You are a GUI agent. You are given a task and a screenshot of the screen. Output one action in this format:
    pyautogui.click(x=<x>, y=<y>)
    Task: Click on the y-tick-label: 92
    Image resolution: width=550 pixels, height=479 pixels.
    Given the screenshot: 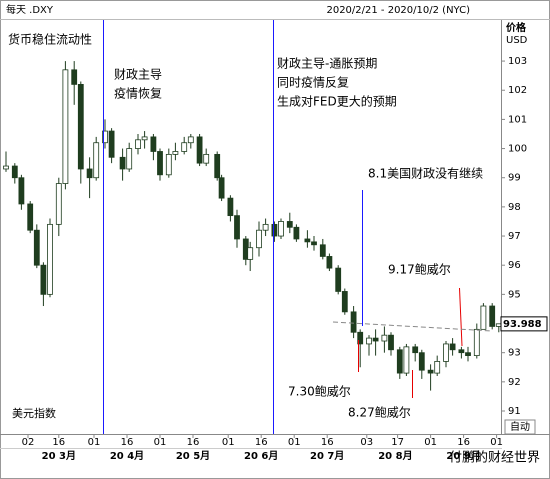 What is the action you would take?
    pyautogui.click(x=514, y=382)
    